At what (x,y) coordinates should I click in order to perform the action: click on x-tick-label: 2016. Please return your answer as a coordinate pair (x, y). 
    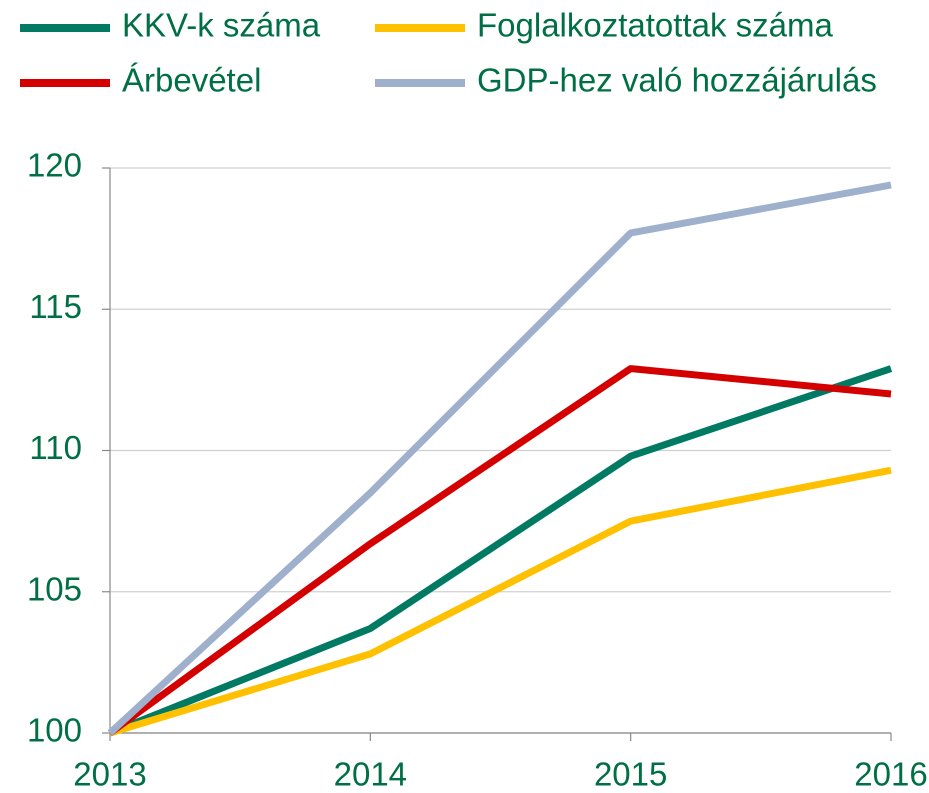
    Looking at the image, I should click on (890, 774).